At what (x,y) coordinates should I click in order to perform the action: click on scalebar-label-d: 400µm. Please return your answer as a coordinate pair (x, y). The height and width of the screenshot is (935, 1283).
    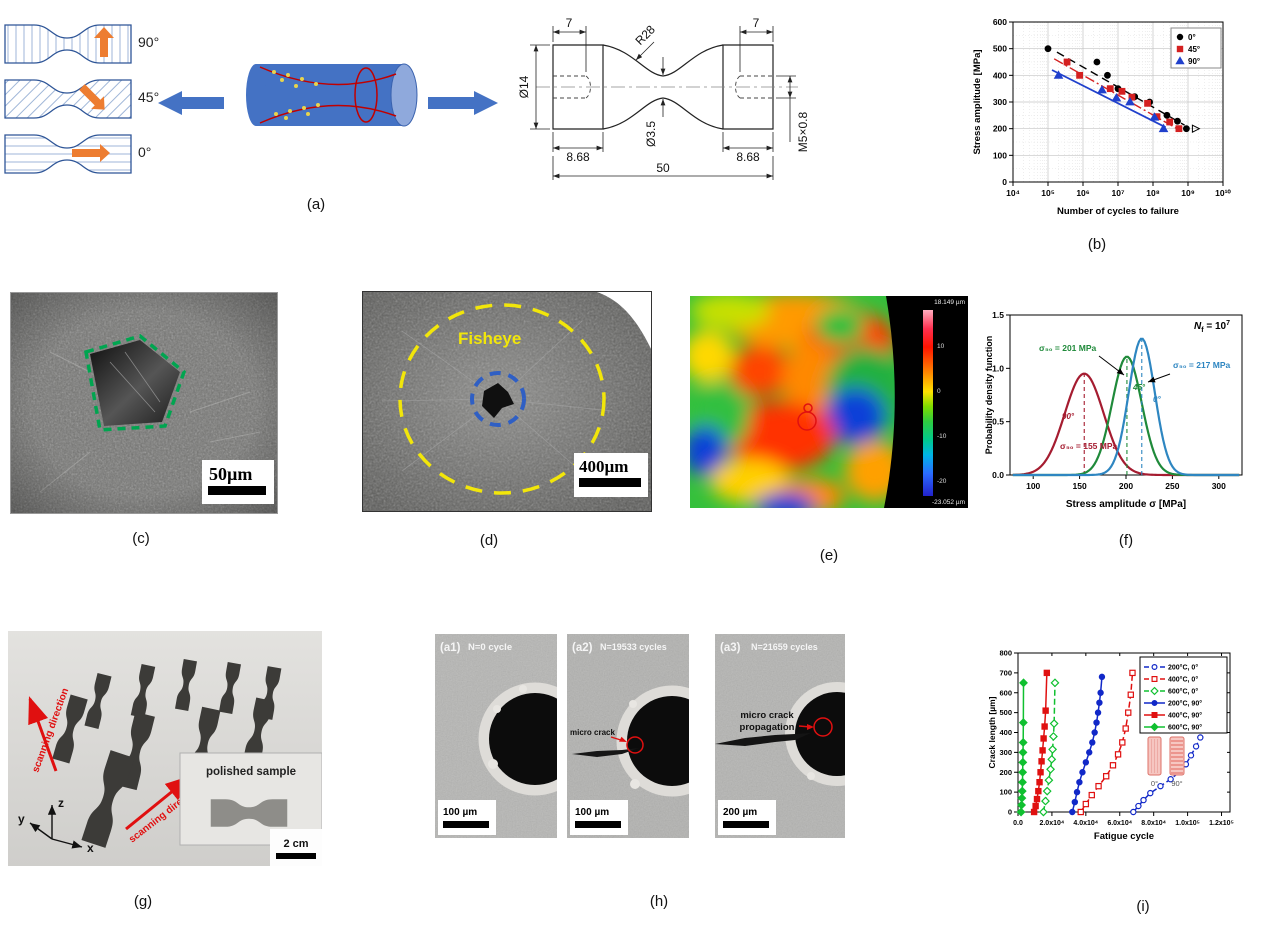
    Looking at the image, I should click on (603, 466).